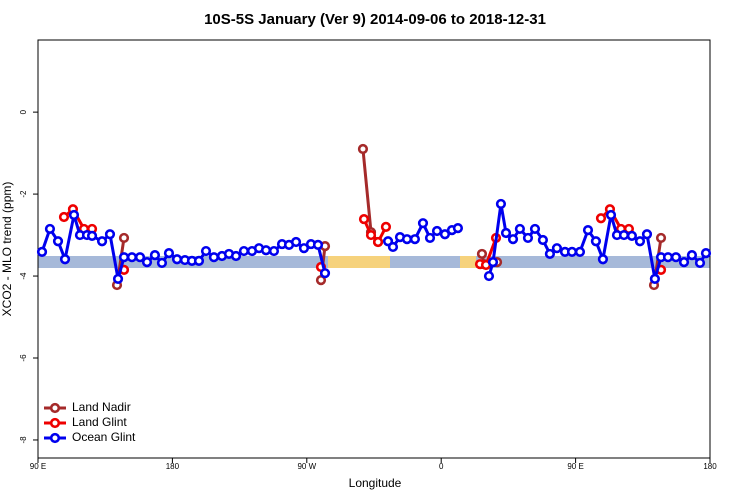 Image resolution: width=750 pixels, height=500 pixels. What do you see at coordinates (441, 466) in the screenshot?
I see `x-tick-label: 0` at bounding box center [441, 466].